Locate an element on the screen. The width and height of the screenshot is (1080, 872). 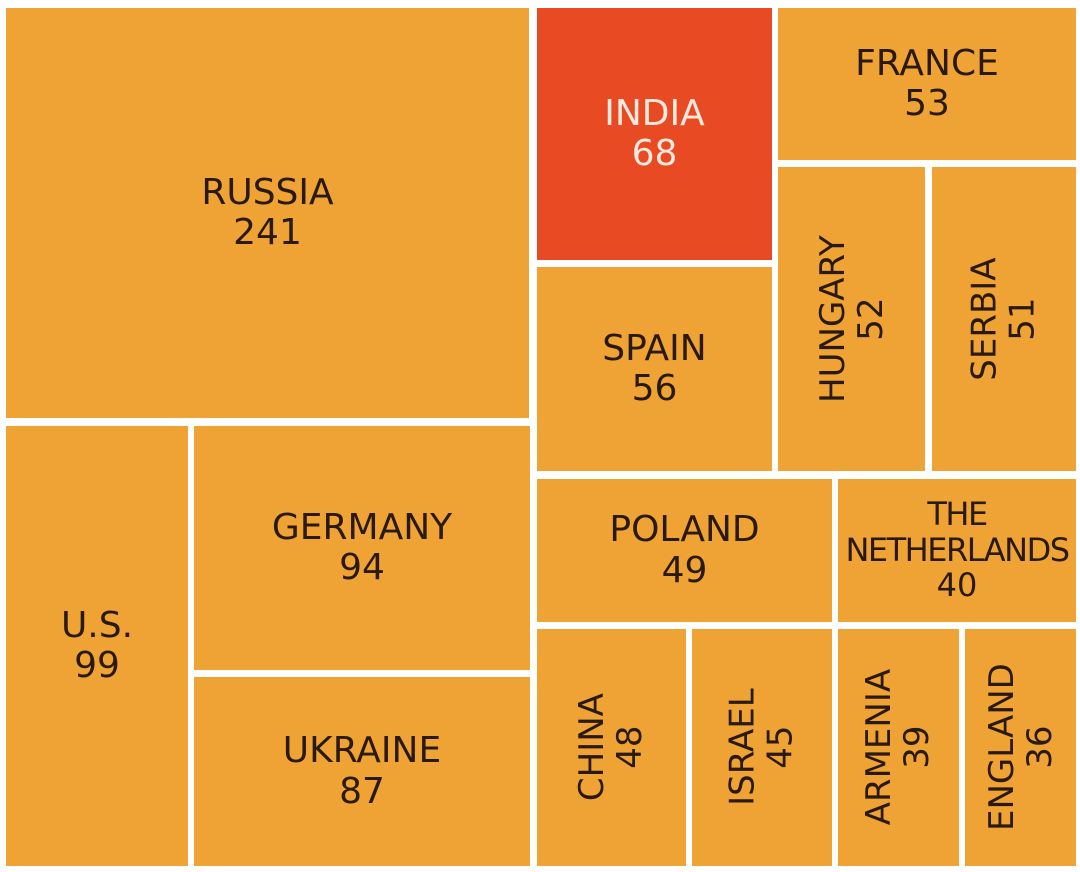
tile-label-hungary: HUNGARY 52 is located at coordinates (851, 319).